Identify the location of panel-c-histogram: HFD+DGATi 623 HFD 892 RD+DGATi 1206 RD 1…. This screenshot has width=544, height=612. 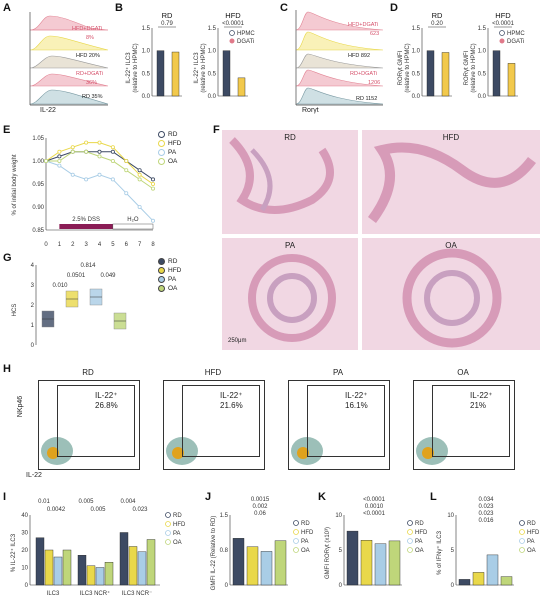
(338, 61).